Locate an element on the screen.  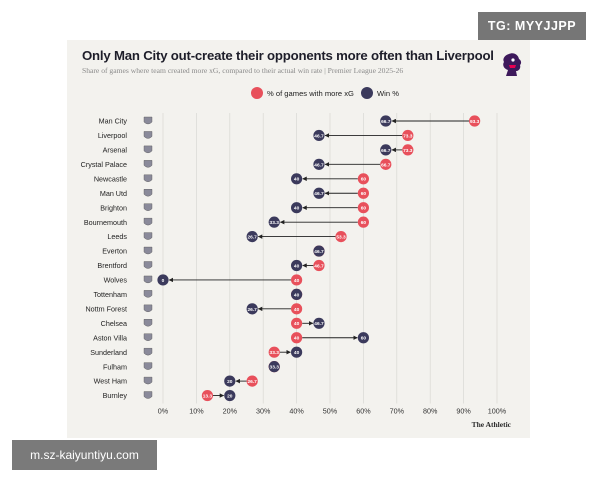
xg-value-label: 66.7 is located at coordinates (386, 165).